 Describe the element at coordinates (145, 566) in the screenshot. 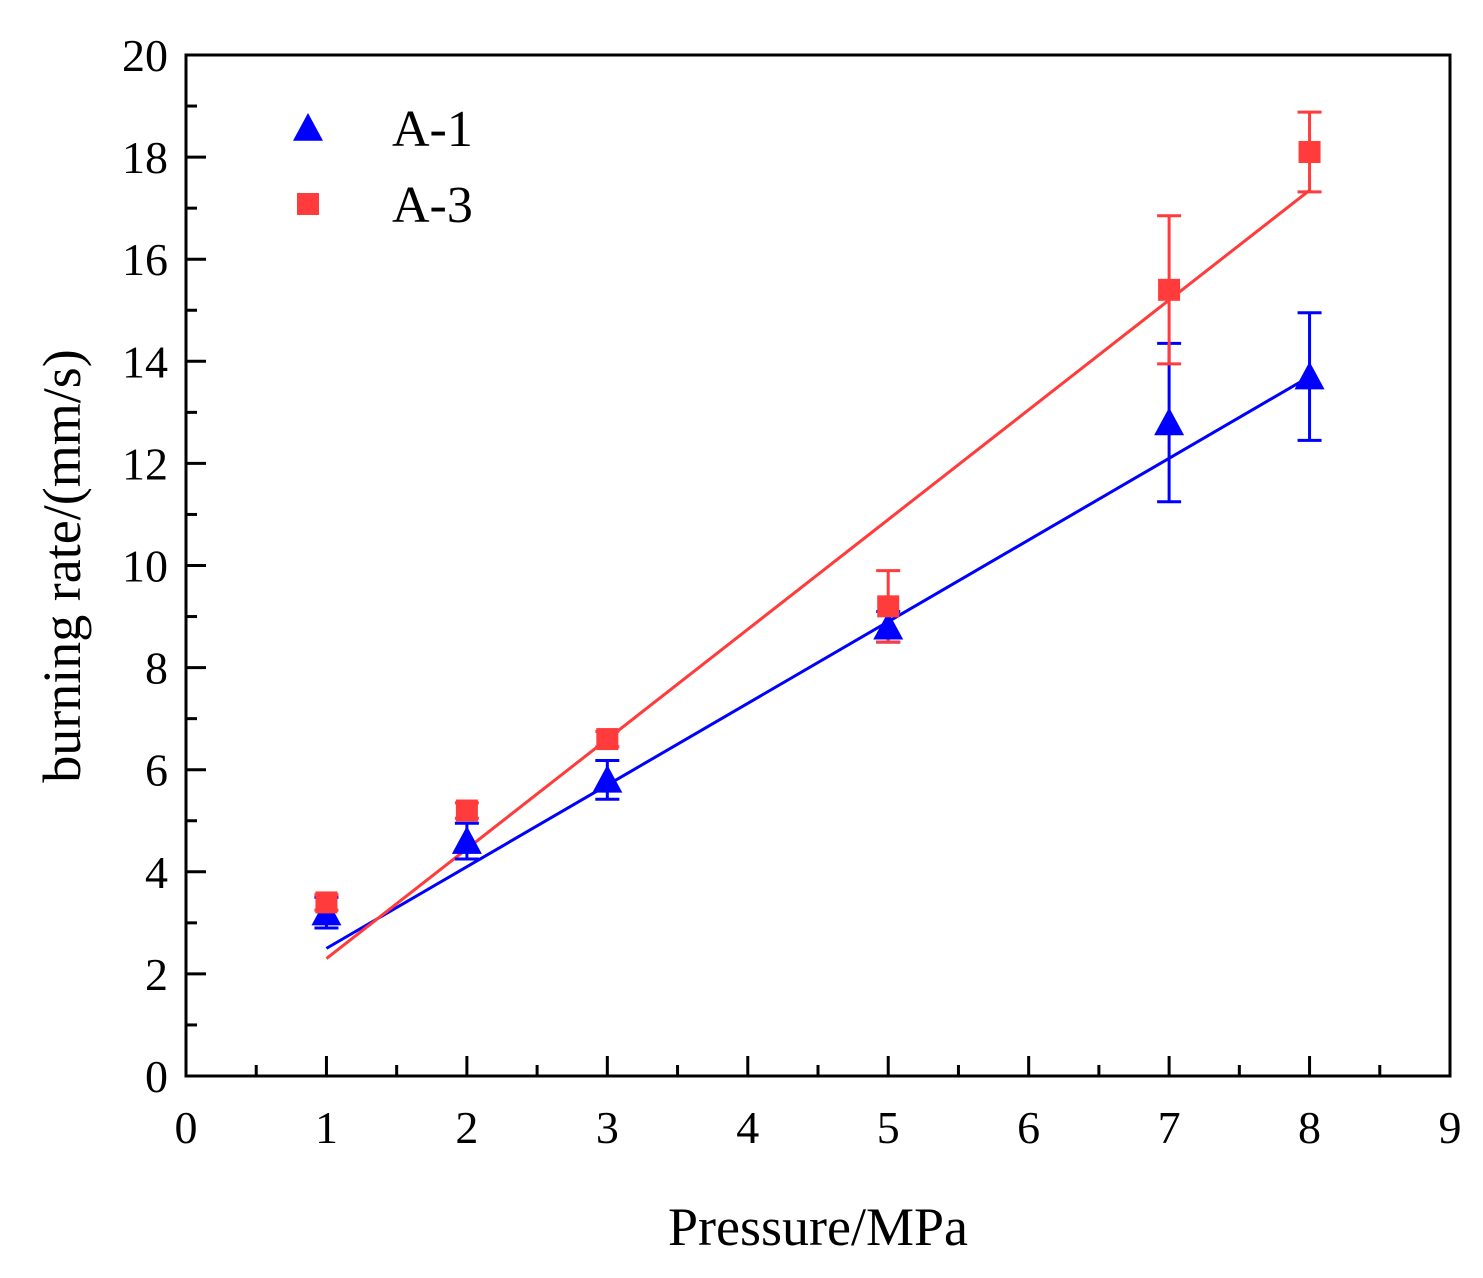

I see `y-tick-label: 10` at that location.